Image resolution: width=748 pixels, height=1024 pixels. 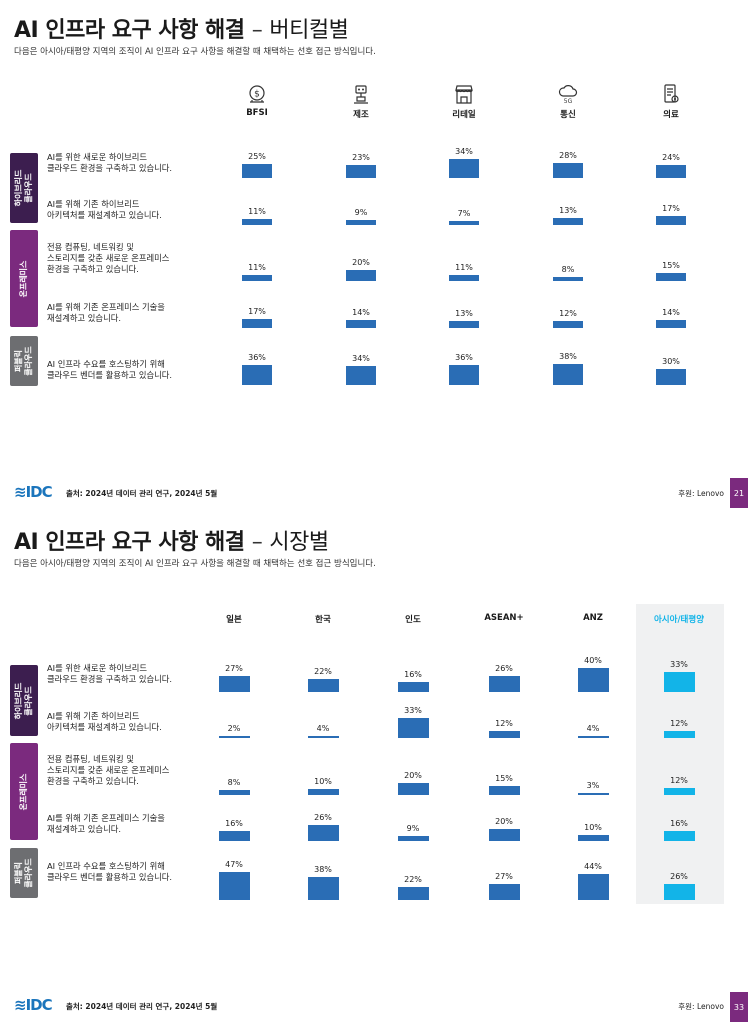 I want to click on cloud-5g-icon: 5G, so click(x=568, y=94).